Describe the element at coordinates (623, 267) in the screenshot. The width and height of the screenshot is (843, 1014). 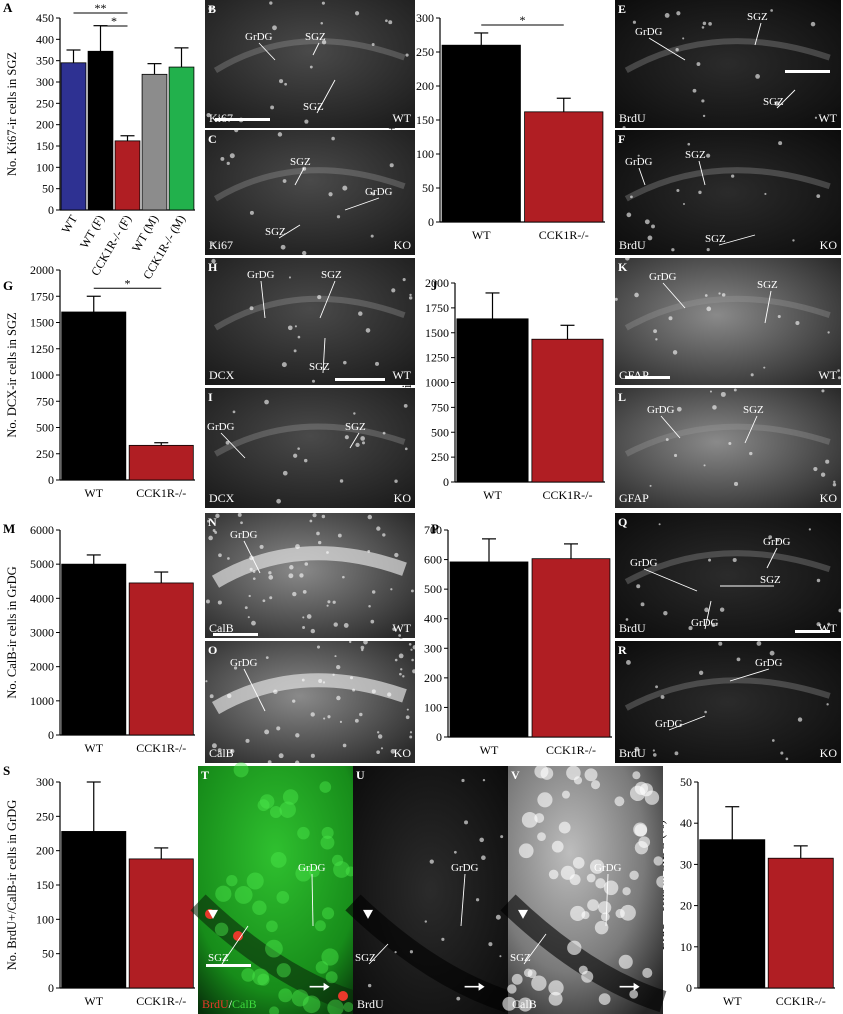
I see `panel-letter: K` at that location.